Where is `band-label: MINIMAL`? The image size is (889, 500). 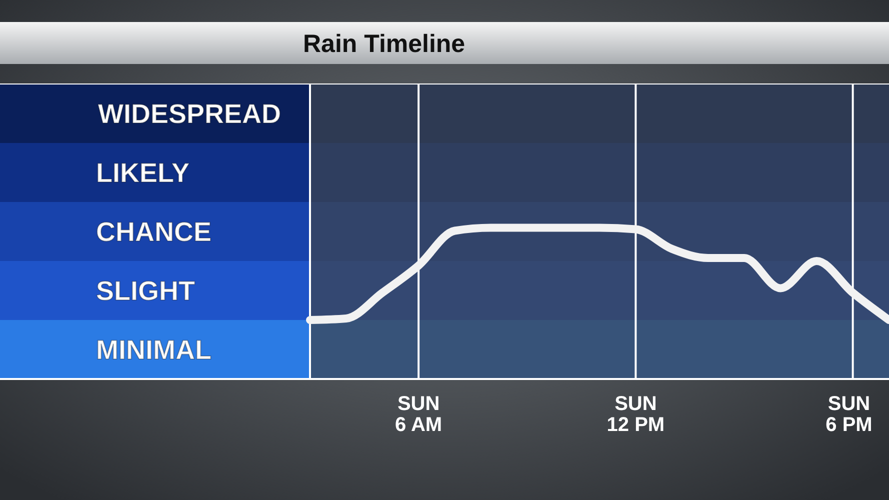
band-label: MINIMAL is located at coordinates (154, 349).